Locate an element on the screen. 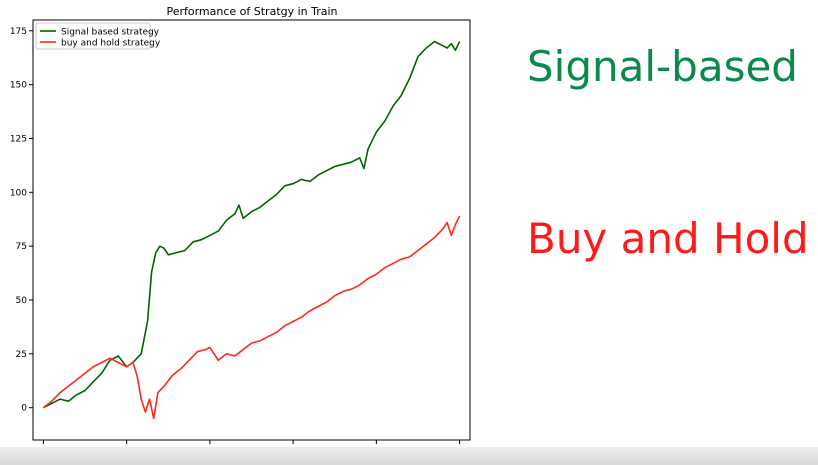  y-tick-label: 50 is located at coordinates (22, 301).